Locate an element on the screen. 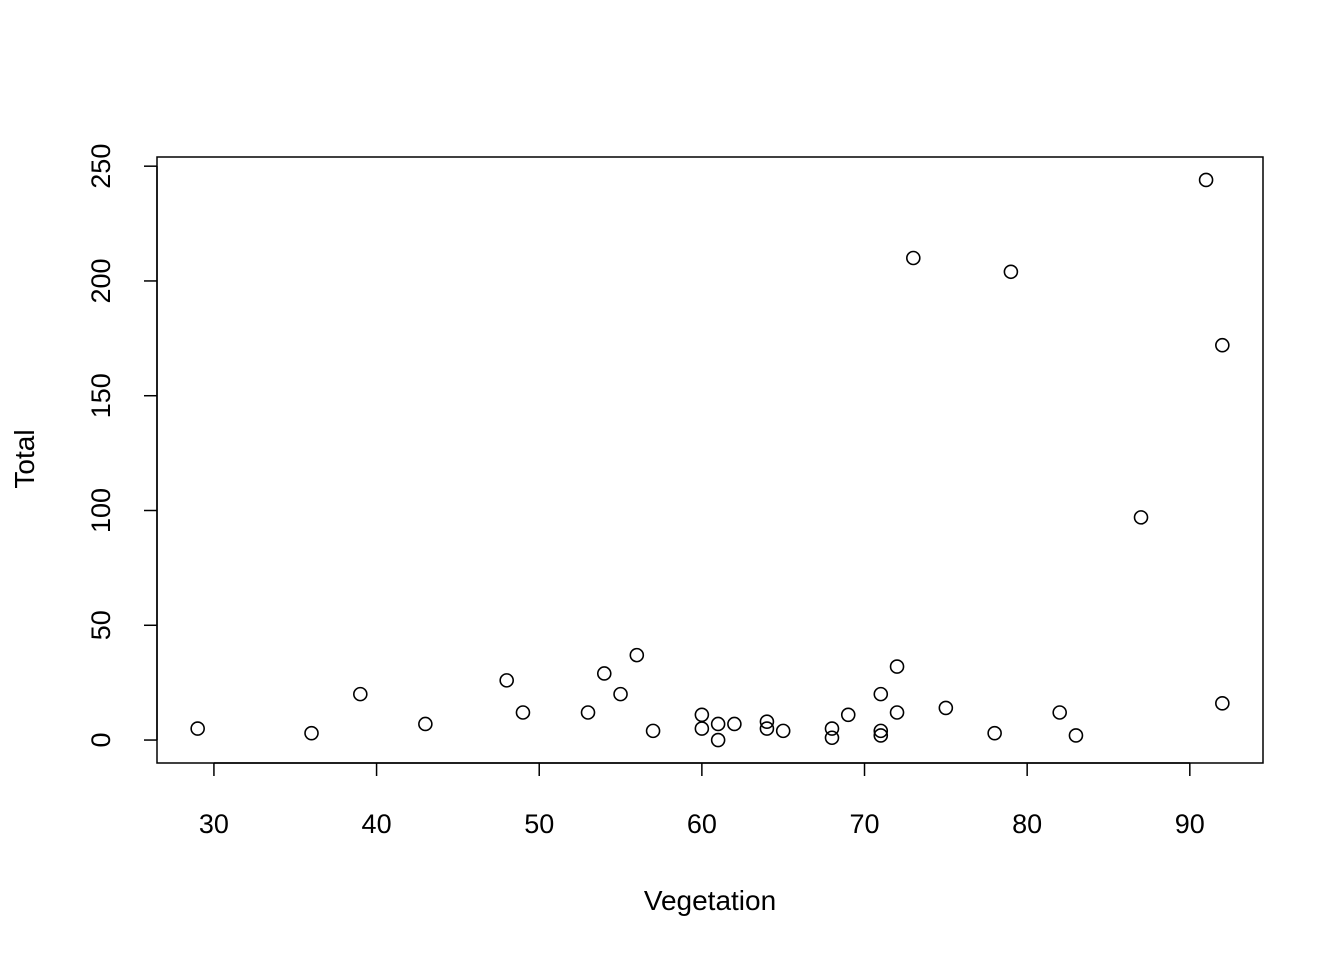 This screenshot has width=1344, height=960. x-tick-label: 90 is located at coordinates (1190, 824).